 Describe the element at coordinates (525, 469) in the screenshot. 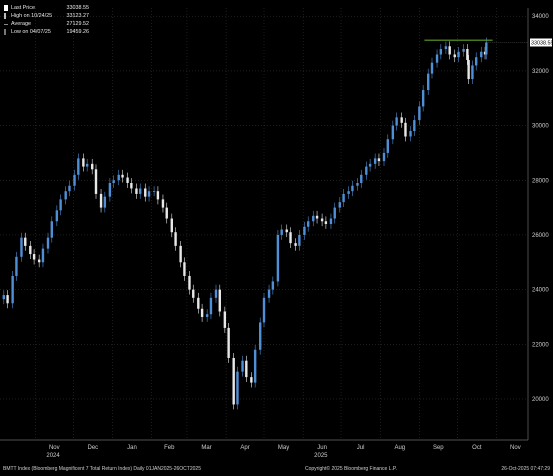

I see `footer-timestamp: 26-Oct-2025 07:47:29` at that location.